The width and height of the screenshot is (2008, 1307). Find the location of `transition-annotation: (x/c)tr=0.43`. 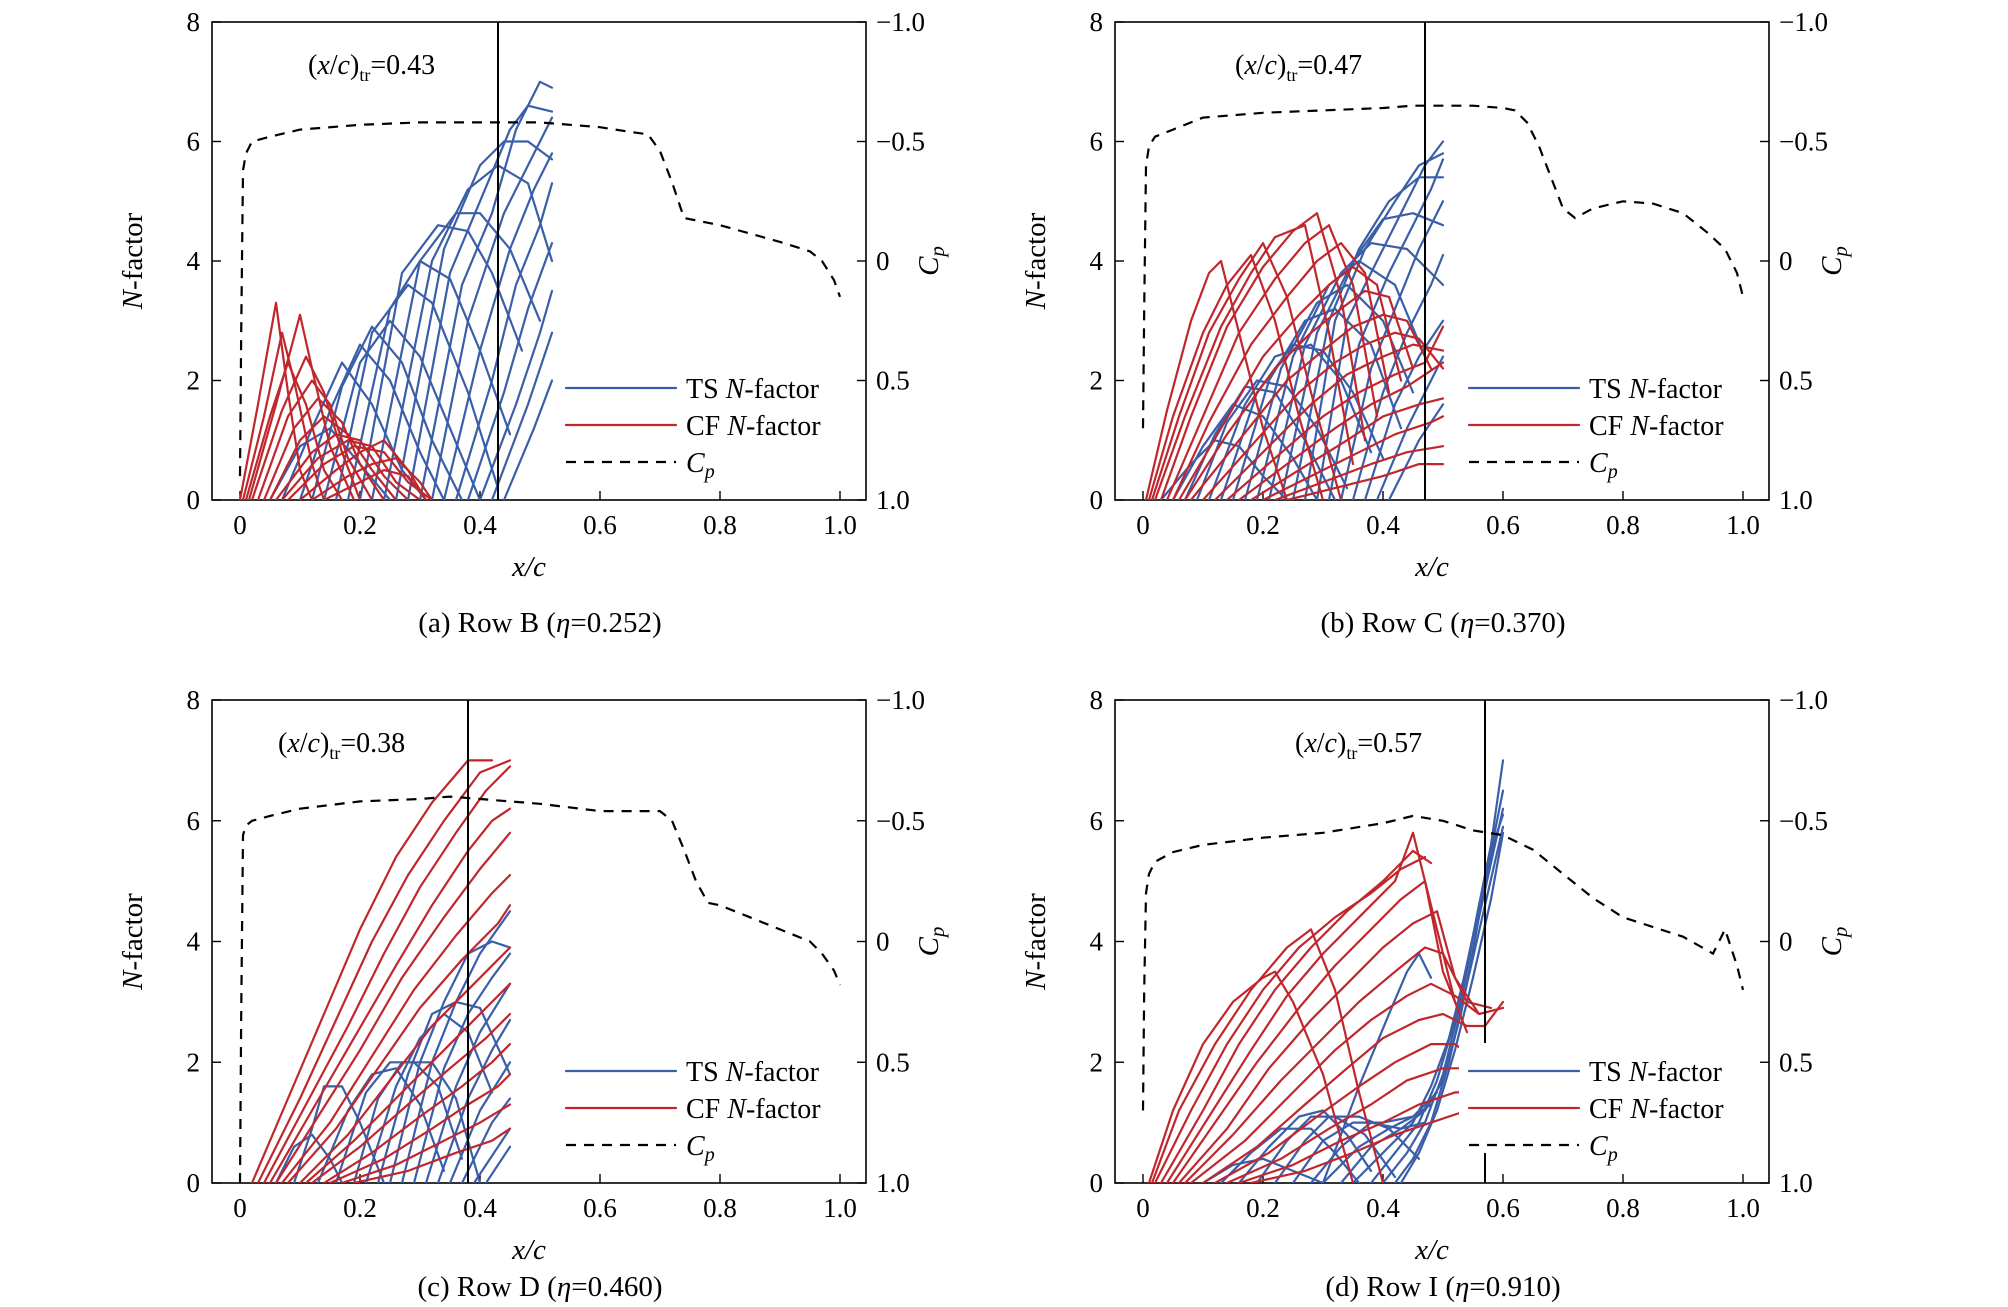

transition-annotation: (x/c)tr=0.43 is located at coordinates (371, 67).